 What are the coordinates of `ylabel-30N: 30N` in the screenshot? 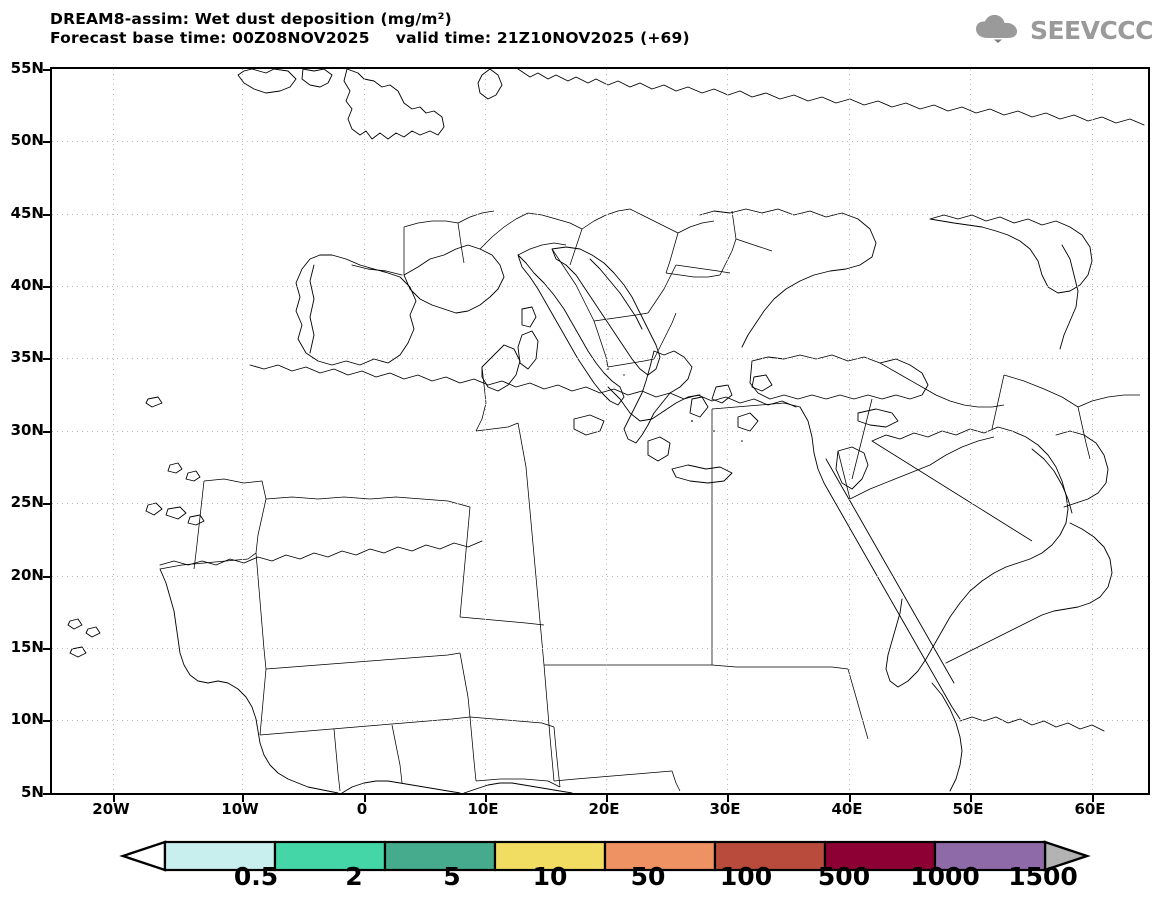 It's located at (27, 430).